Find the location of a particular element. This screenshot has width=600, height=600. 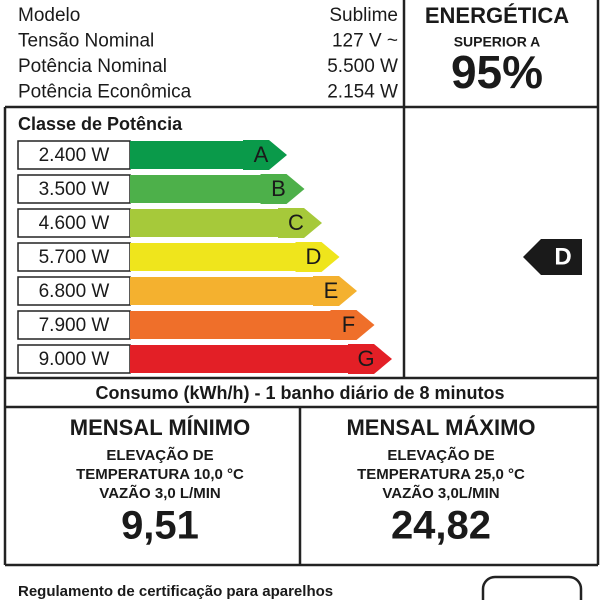

consumption-condition: TEMPERATURA 25,0 °C is located at coordinates (441, 474).